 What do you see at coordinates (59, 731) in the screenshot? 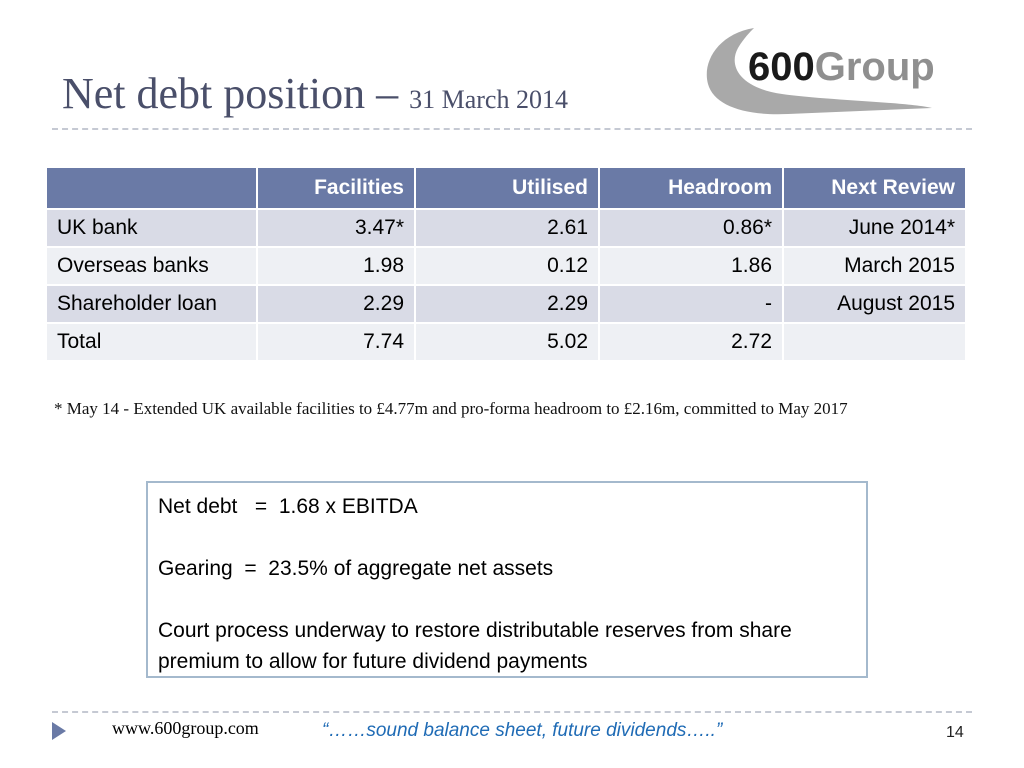
I see `bullet-triangle-icon` at bounding box center [59, 731].